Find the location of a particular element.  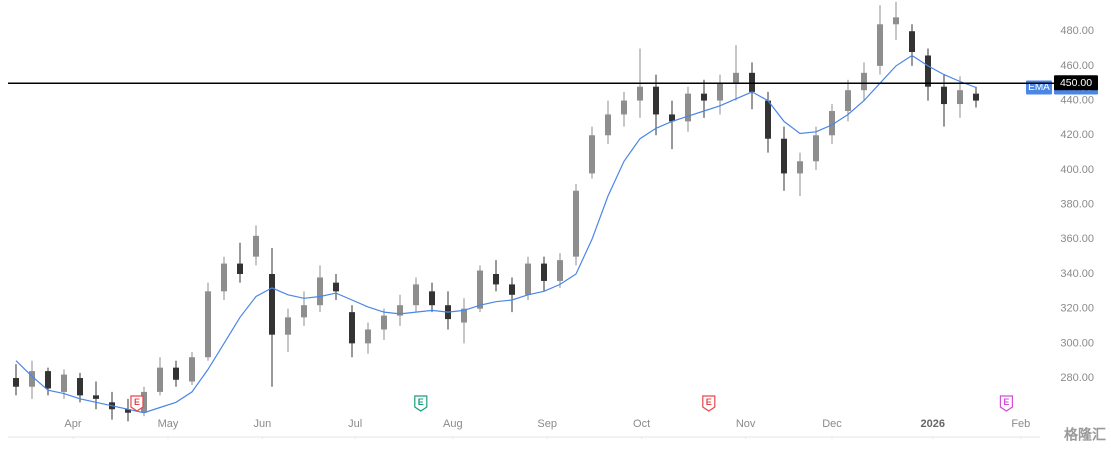

y-tick-label: 420.00 is located at coordinates (1077, 135).